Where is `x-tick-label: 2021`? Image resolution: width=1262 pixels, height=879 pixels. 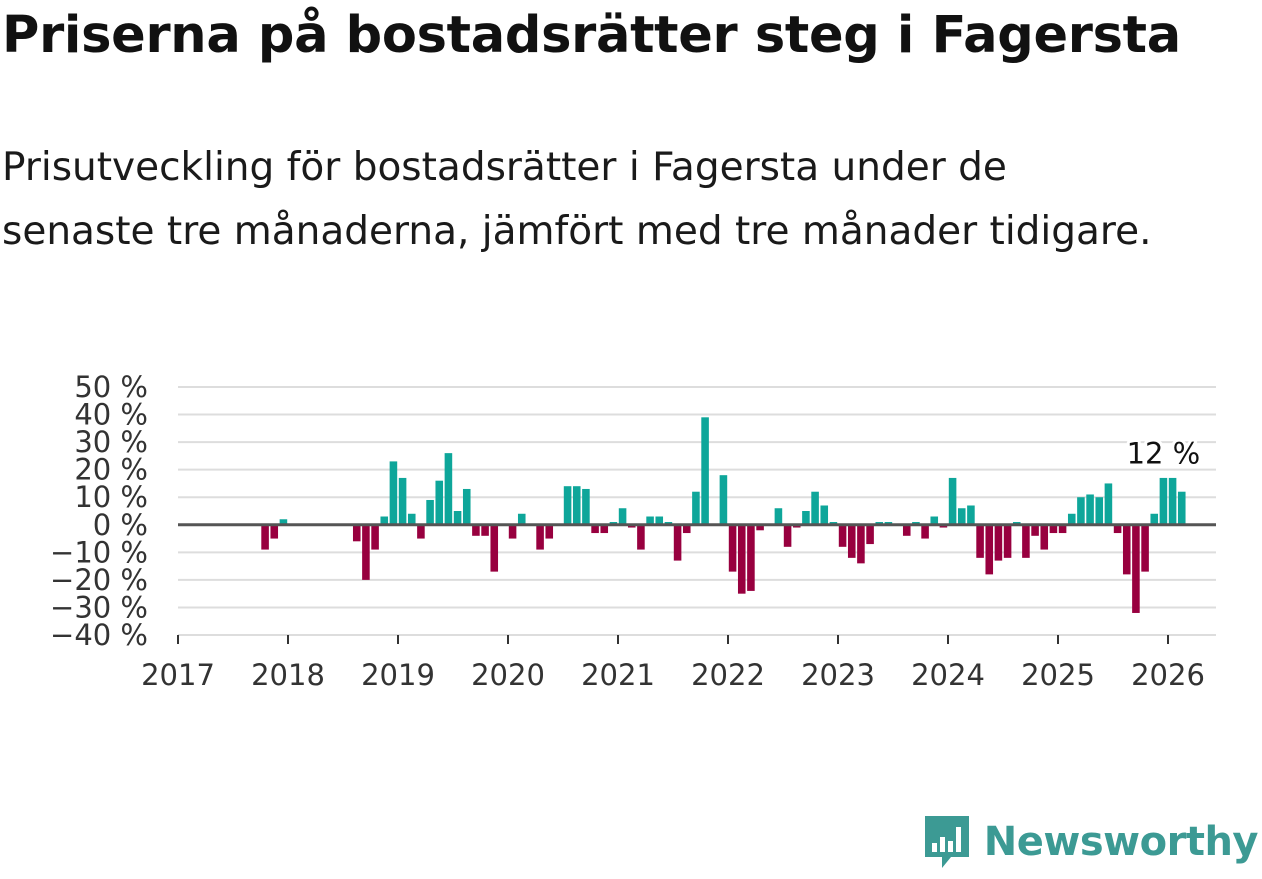 x-tick-label: 2021 is located at coordinates (618, 675).